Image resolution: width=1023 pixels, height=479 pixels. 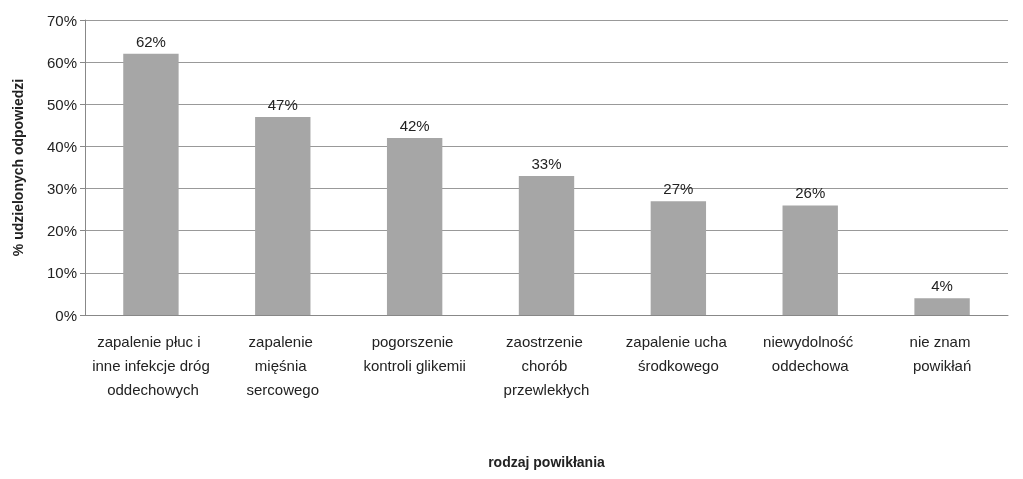 I want to click on y-tick-label: 30%, so click(x=61, y=189).